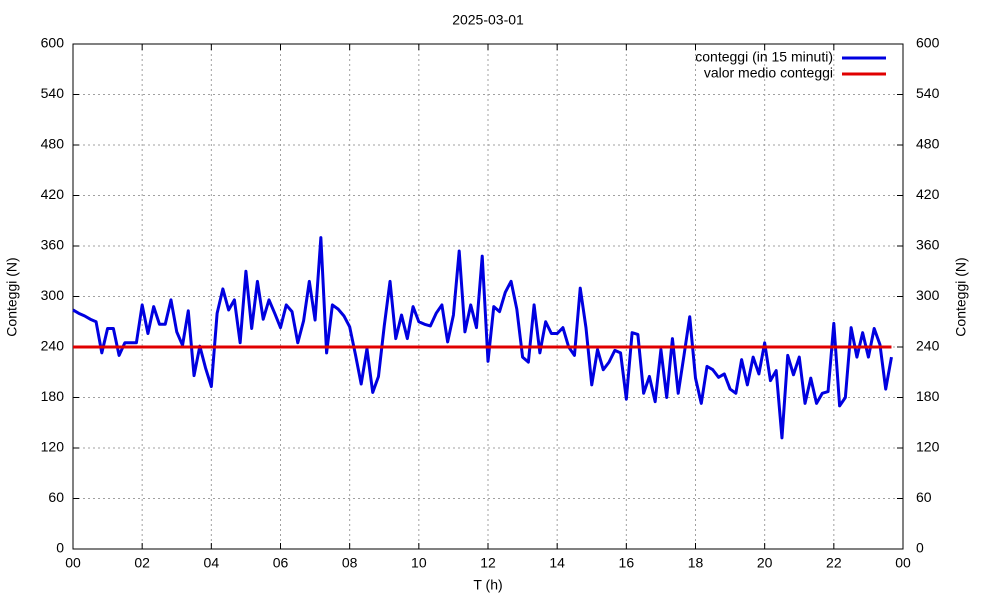  Describe the element at coordinates (53, 346) in the screenshot. I see `y-tick-label: 240` at that location.